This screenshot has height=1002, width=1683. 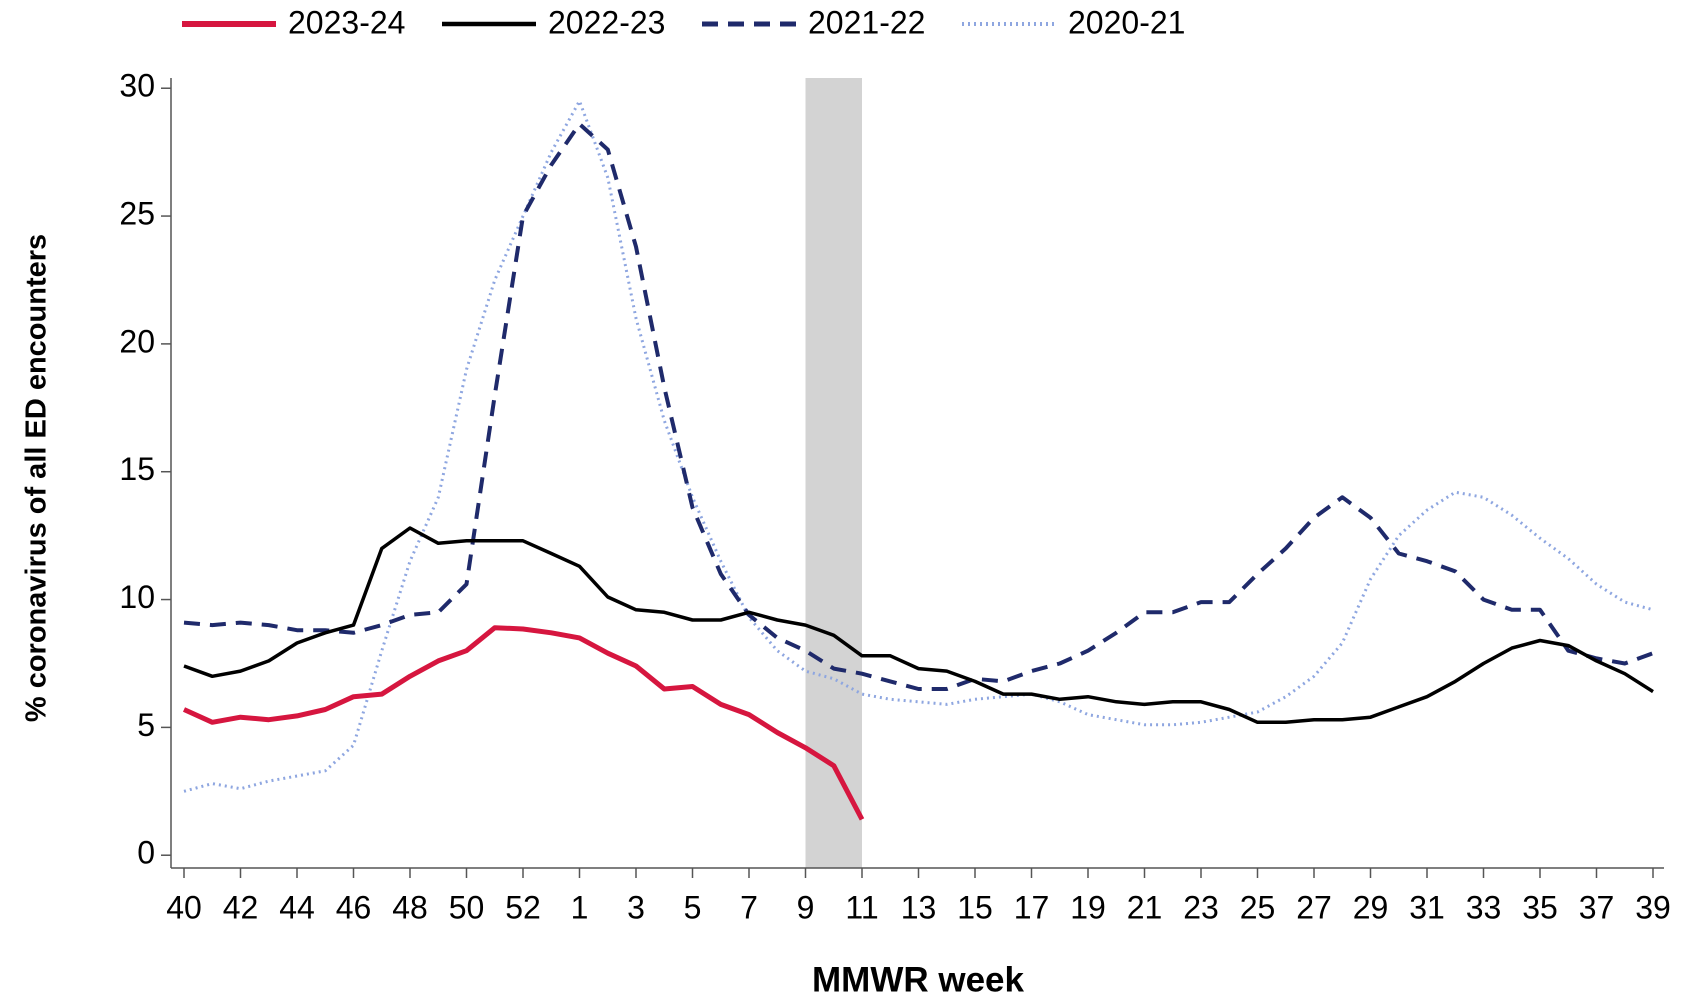 I want to click on legend-label: 2020-21, so click(x=1126, y=22).